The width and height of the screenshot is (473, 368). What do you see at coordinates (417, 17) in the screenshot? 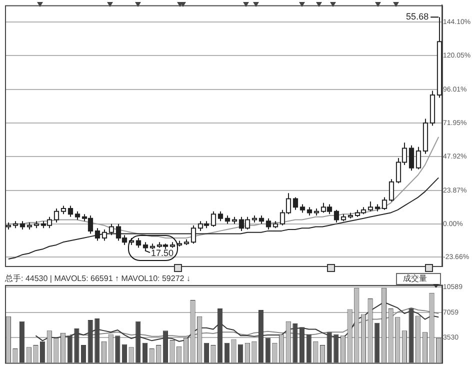
I see `annotation: 55.68` at bounding box center [417, 17].